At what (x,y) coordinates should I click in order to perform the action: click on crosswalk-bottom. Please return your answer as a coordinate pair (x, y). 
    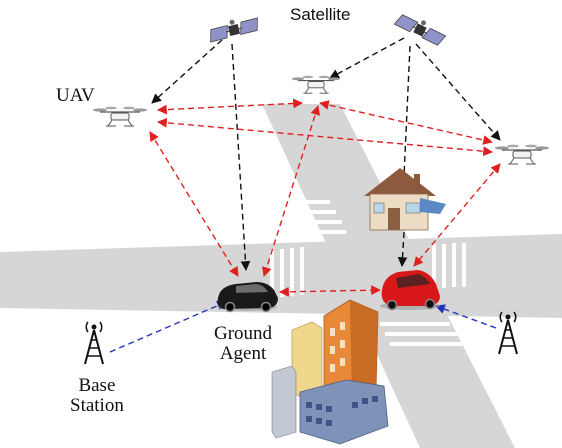
    Looking at the image, I should click on (421, 334).